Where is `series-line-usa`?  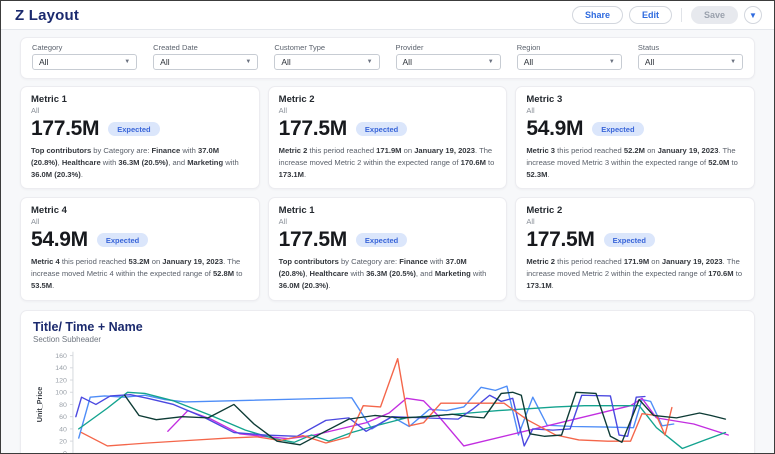
series-line-usa is located at coordinates (425, 418).